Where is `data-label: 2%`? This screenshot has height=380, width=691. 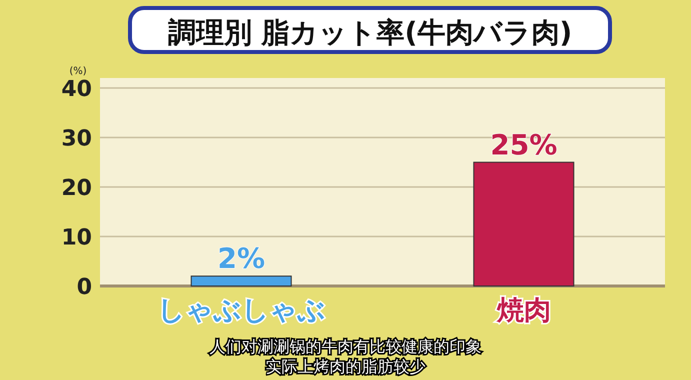
data-label: 2% is located at coordinates (241, 259).